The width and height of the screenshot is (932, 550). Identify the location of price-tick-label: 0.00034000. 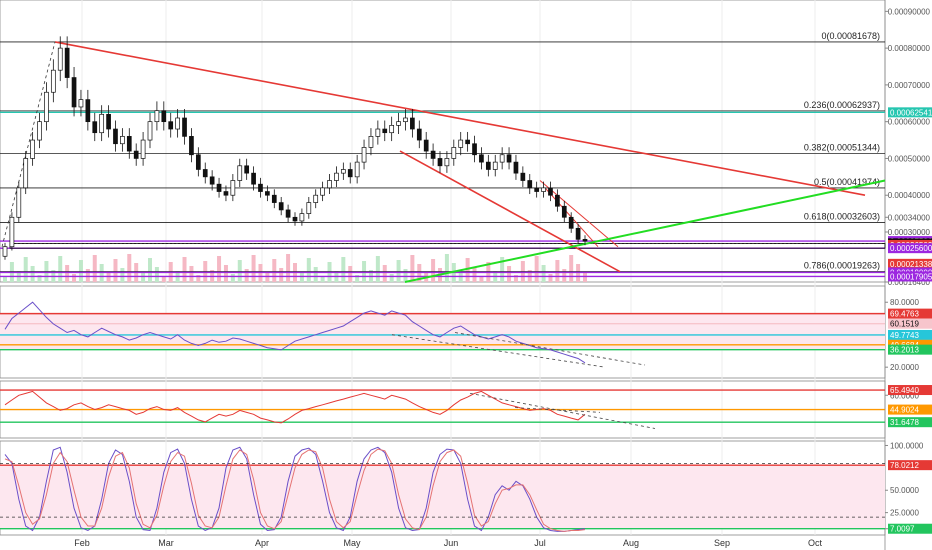
(909, 217).